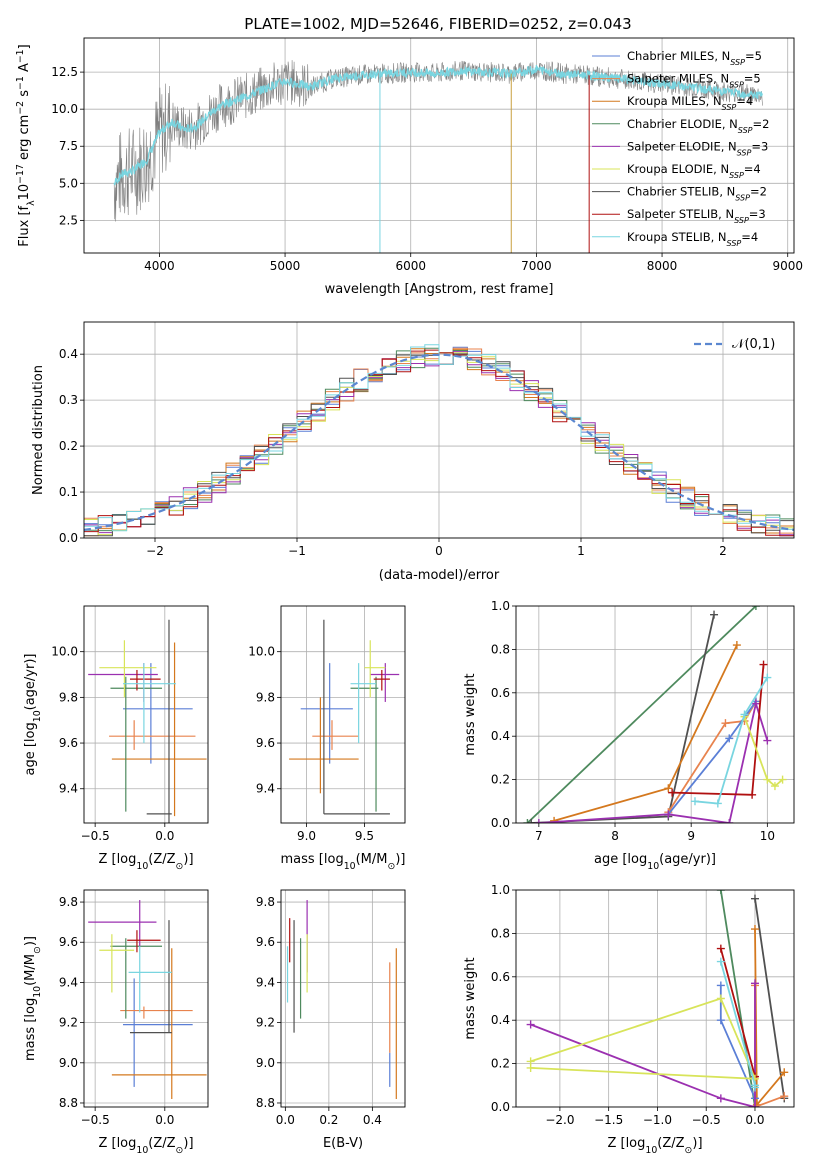  What do you see at coordinates (767, 836) in the screenshot?
I see `x-tick-label: 10` at bounding box center [767, 836].